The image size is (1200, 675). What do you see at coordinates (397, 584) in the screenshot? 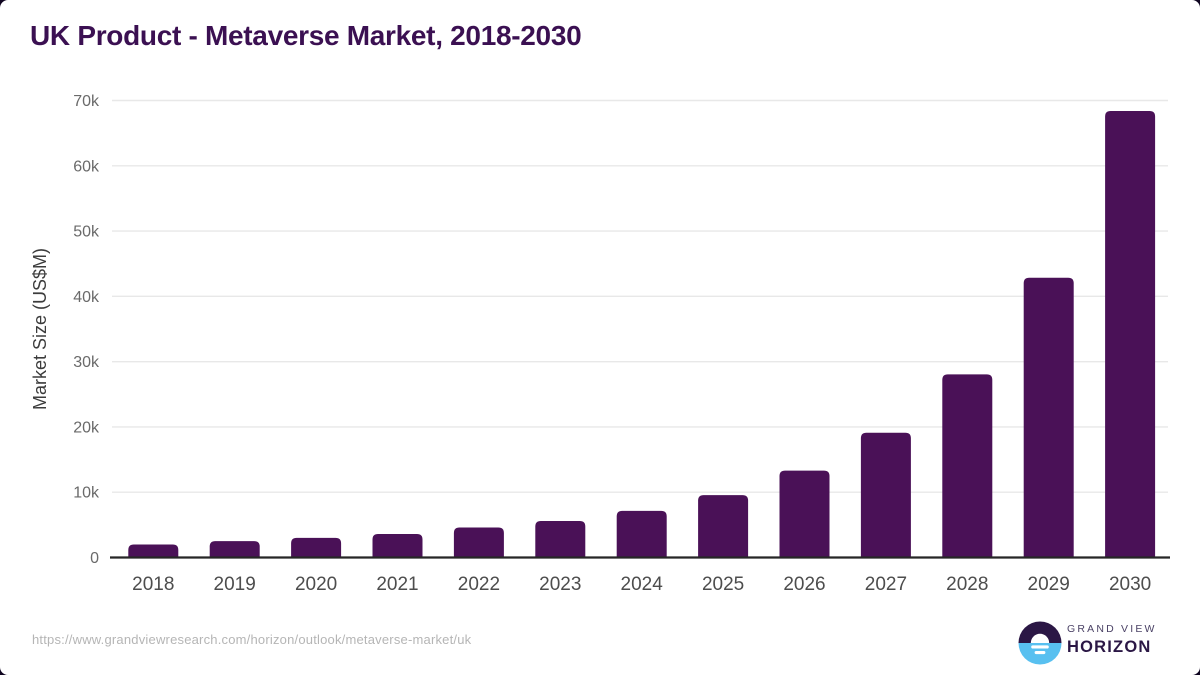
I see `x-tick-label: 2021` at bounding box center [397, 584].